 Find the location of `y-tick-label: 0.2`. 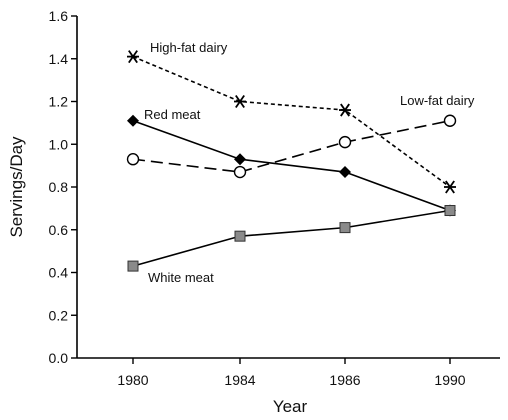

y-tick-label: 0.2 is located at coordinates (59, 315).